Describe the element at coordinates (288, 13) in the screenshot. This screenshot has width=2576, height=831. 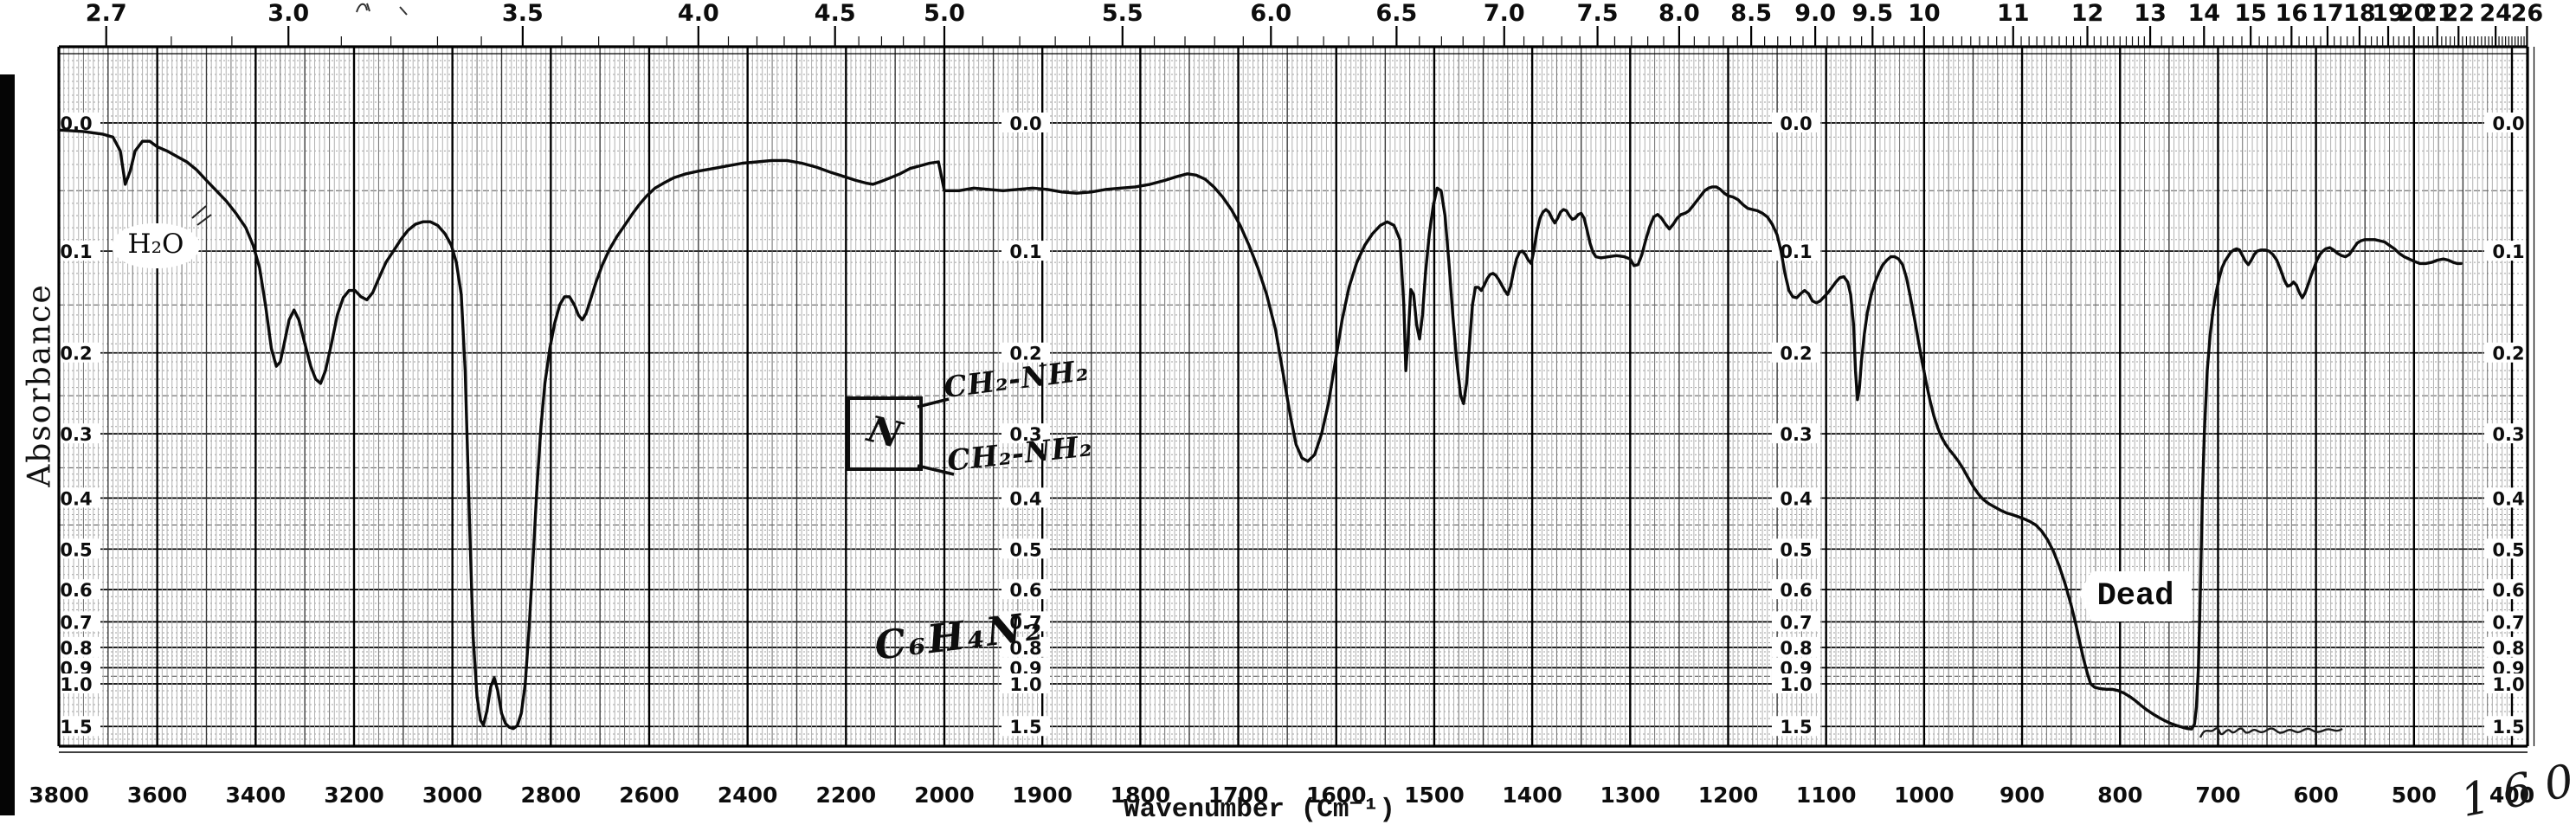
I see `svg-text: 3.0` at that location.